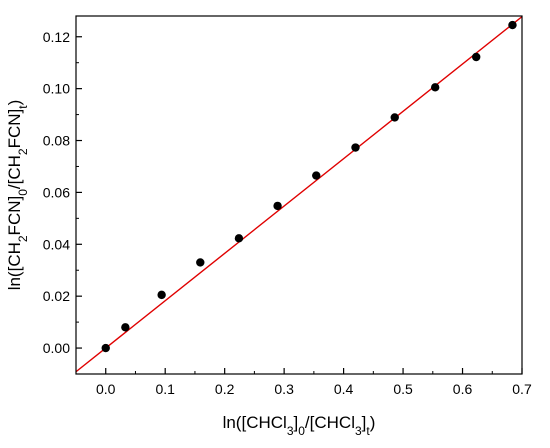 Image resolution: width=550 pixels, height=448 pixels. What do you see at coordinates (56, 37) in the screenshot?
I see `y-tick-label: 0.12` at bounding box center [56, 37].